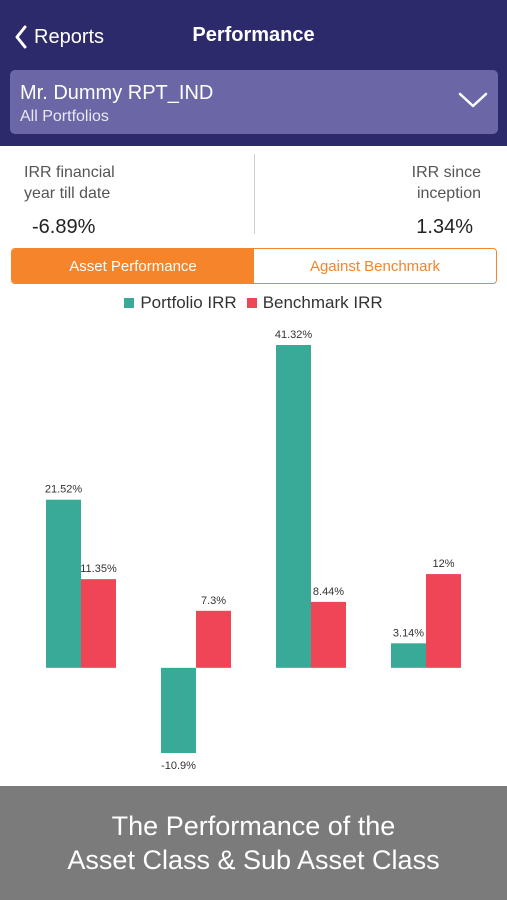 The width and height of the screenshot is (507, 900). I want to click on benchmark-data-label-1: 11.35%, so click(98, 569).